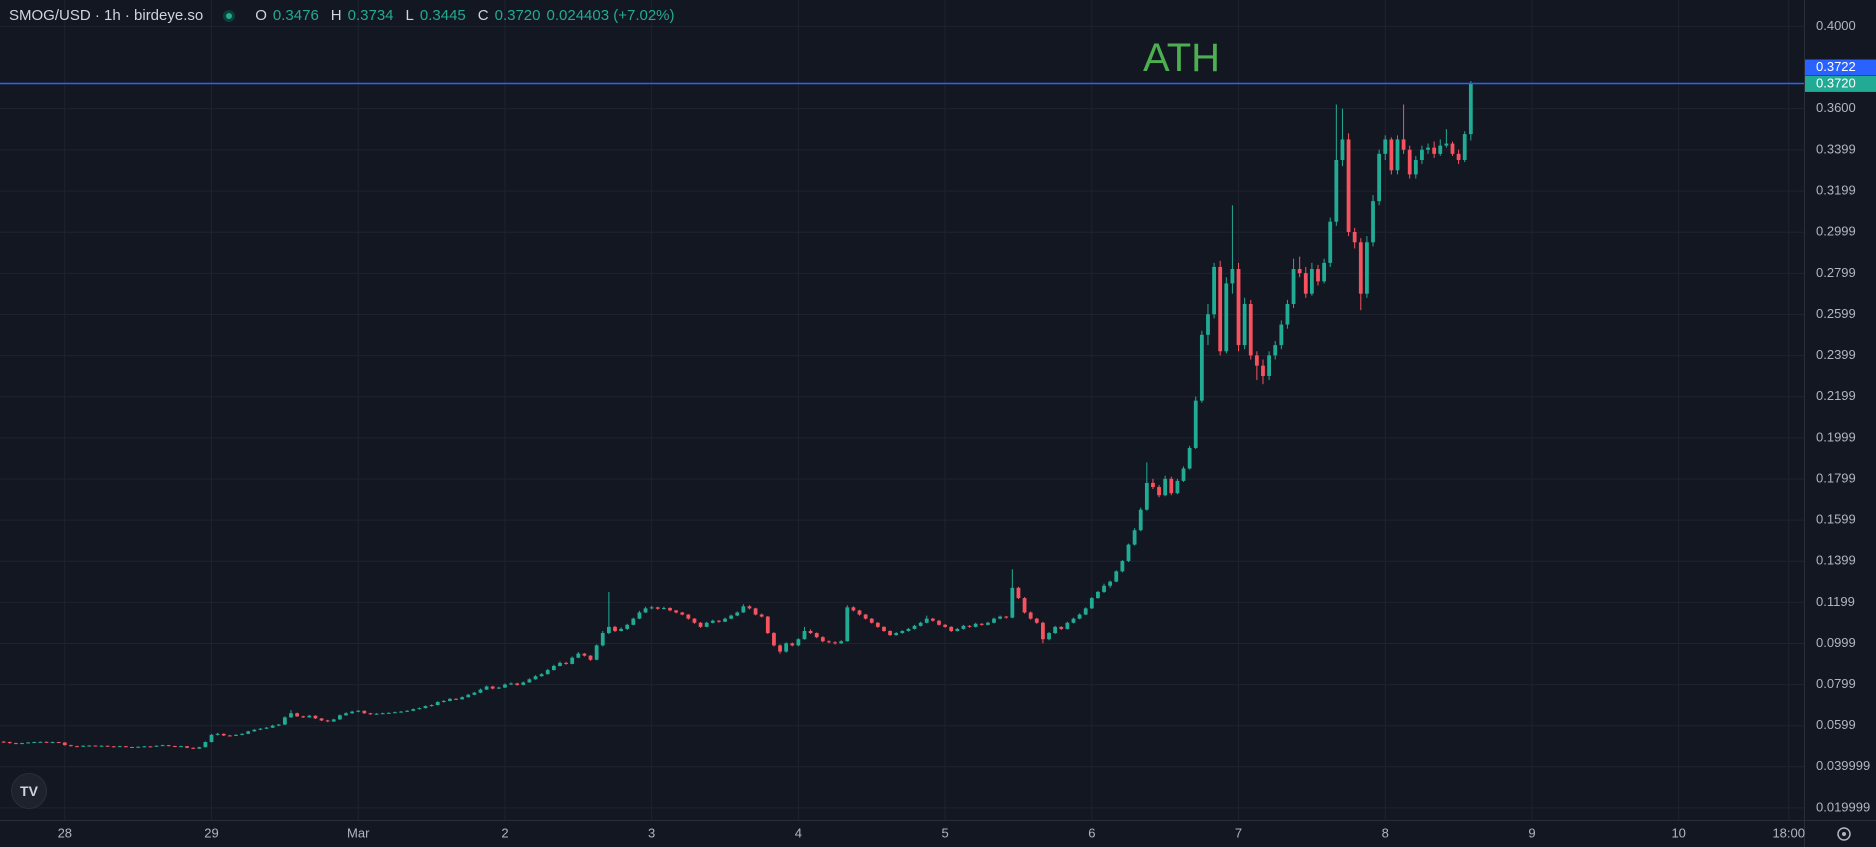  I want to click on settings-icon, so click(1844, 834).